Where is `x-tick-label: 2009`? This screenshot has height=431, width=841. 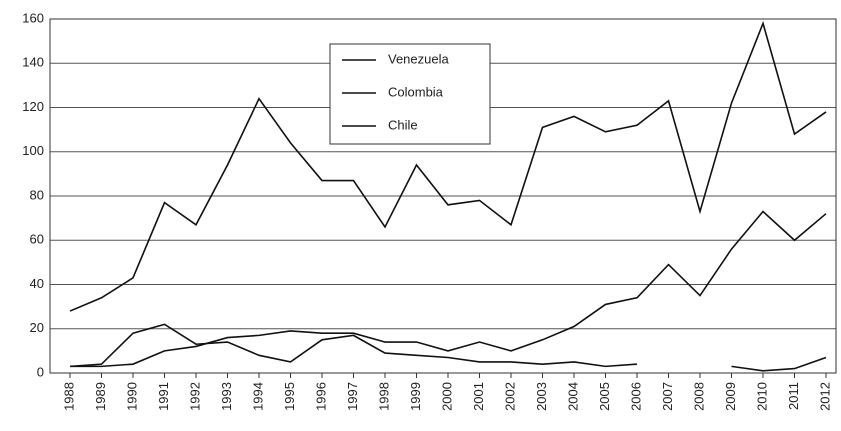
x-tick-label: 2009 is located at coordinates (730, 396).